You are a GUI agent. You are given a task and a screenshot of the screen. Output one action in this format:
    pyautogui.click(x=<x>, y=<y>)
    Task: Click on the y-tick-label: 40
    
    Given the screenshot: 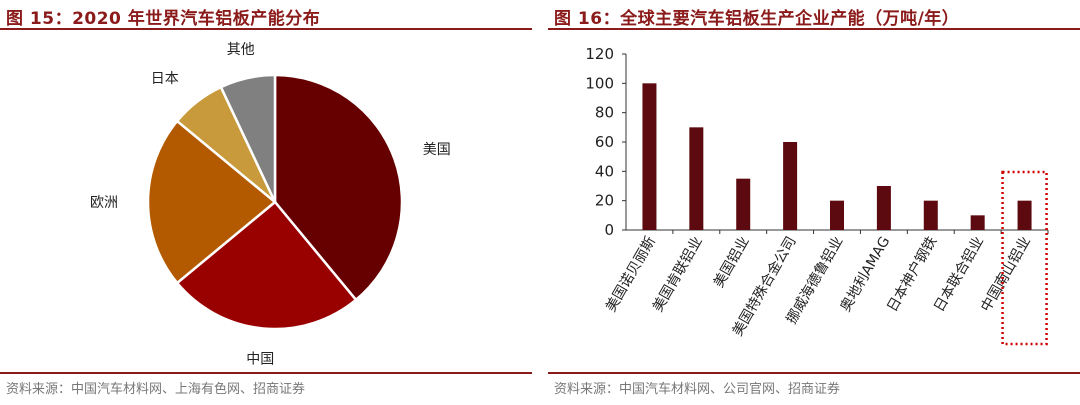 What is the action you would take?
    pyautogui.click(x=604, y=171)
    